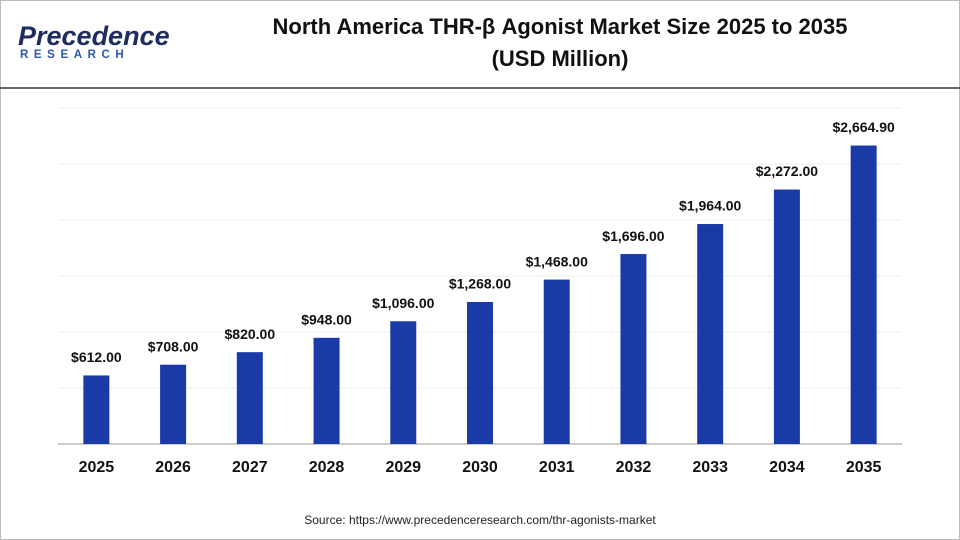 The height and width of the screenshot is (540, 960). What do you see at coordinates (173, 467) in the screenshot?
I see `x-tick-label: 2026` at bounding box center [173, 467].